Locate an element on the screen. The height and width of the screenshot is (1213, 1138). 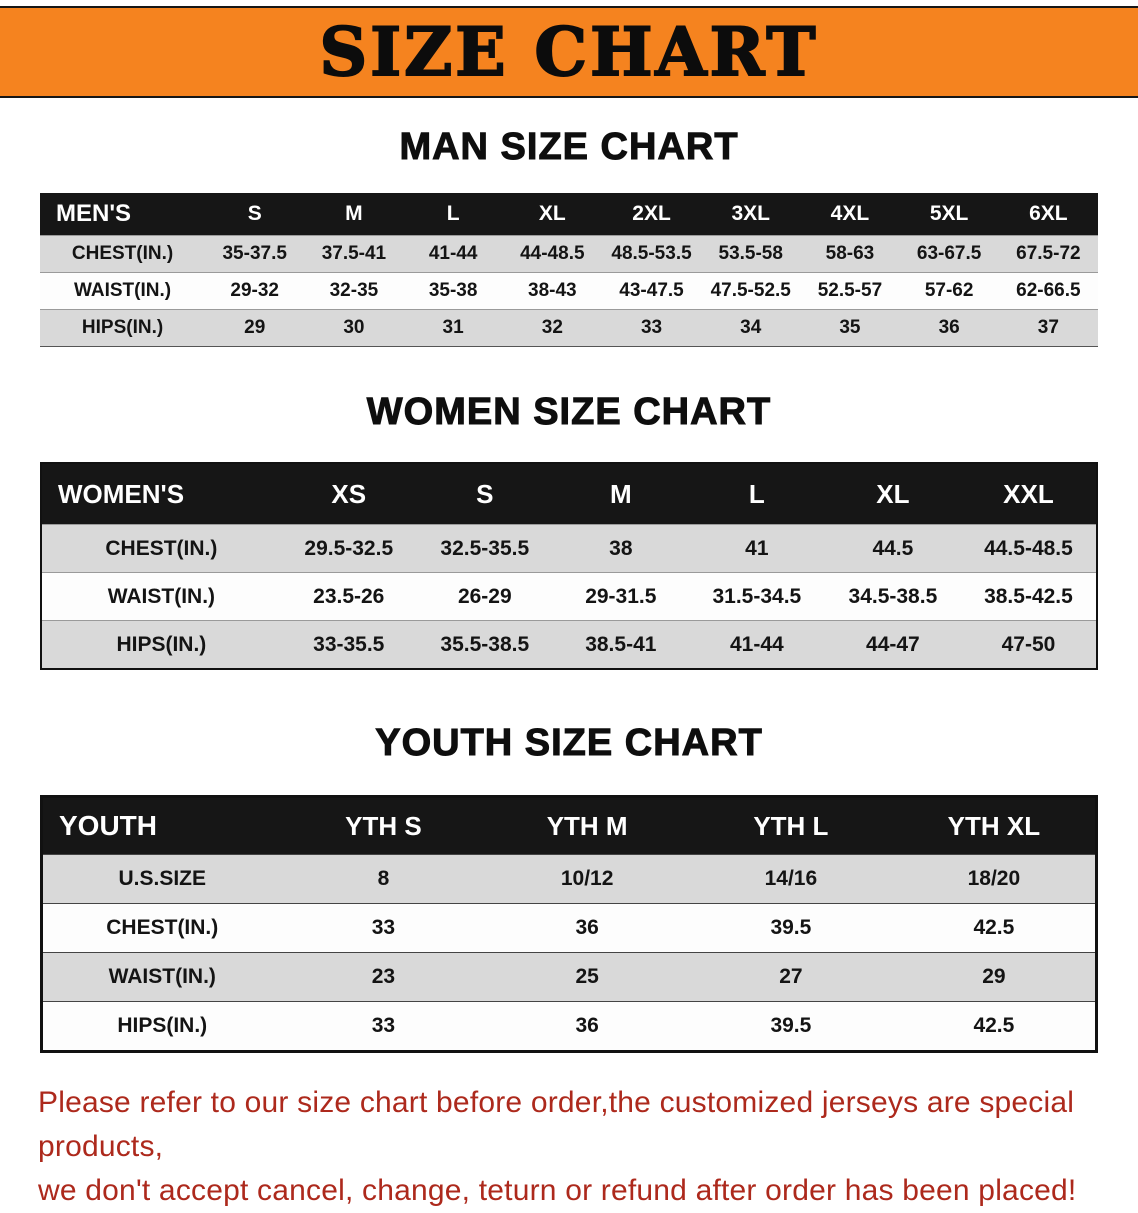
size-value: 57-62 is located at coordinates (949, 290).